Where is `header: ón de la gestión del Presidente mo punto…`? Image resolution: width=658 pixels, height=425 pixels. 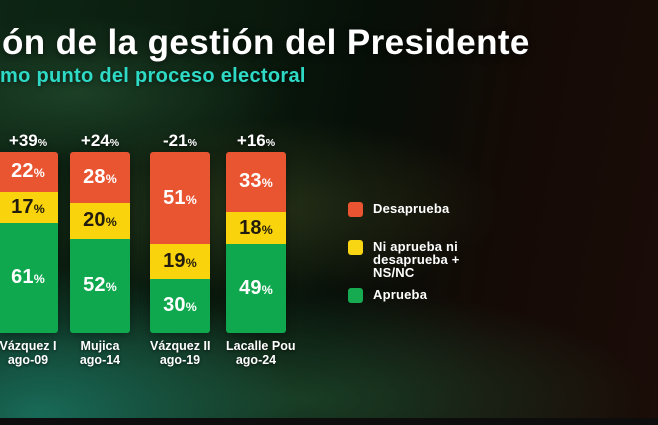 header: ón de la gestión del Presidente mo punto… is located at coordinates (265, 56).